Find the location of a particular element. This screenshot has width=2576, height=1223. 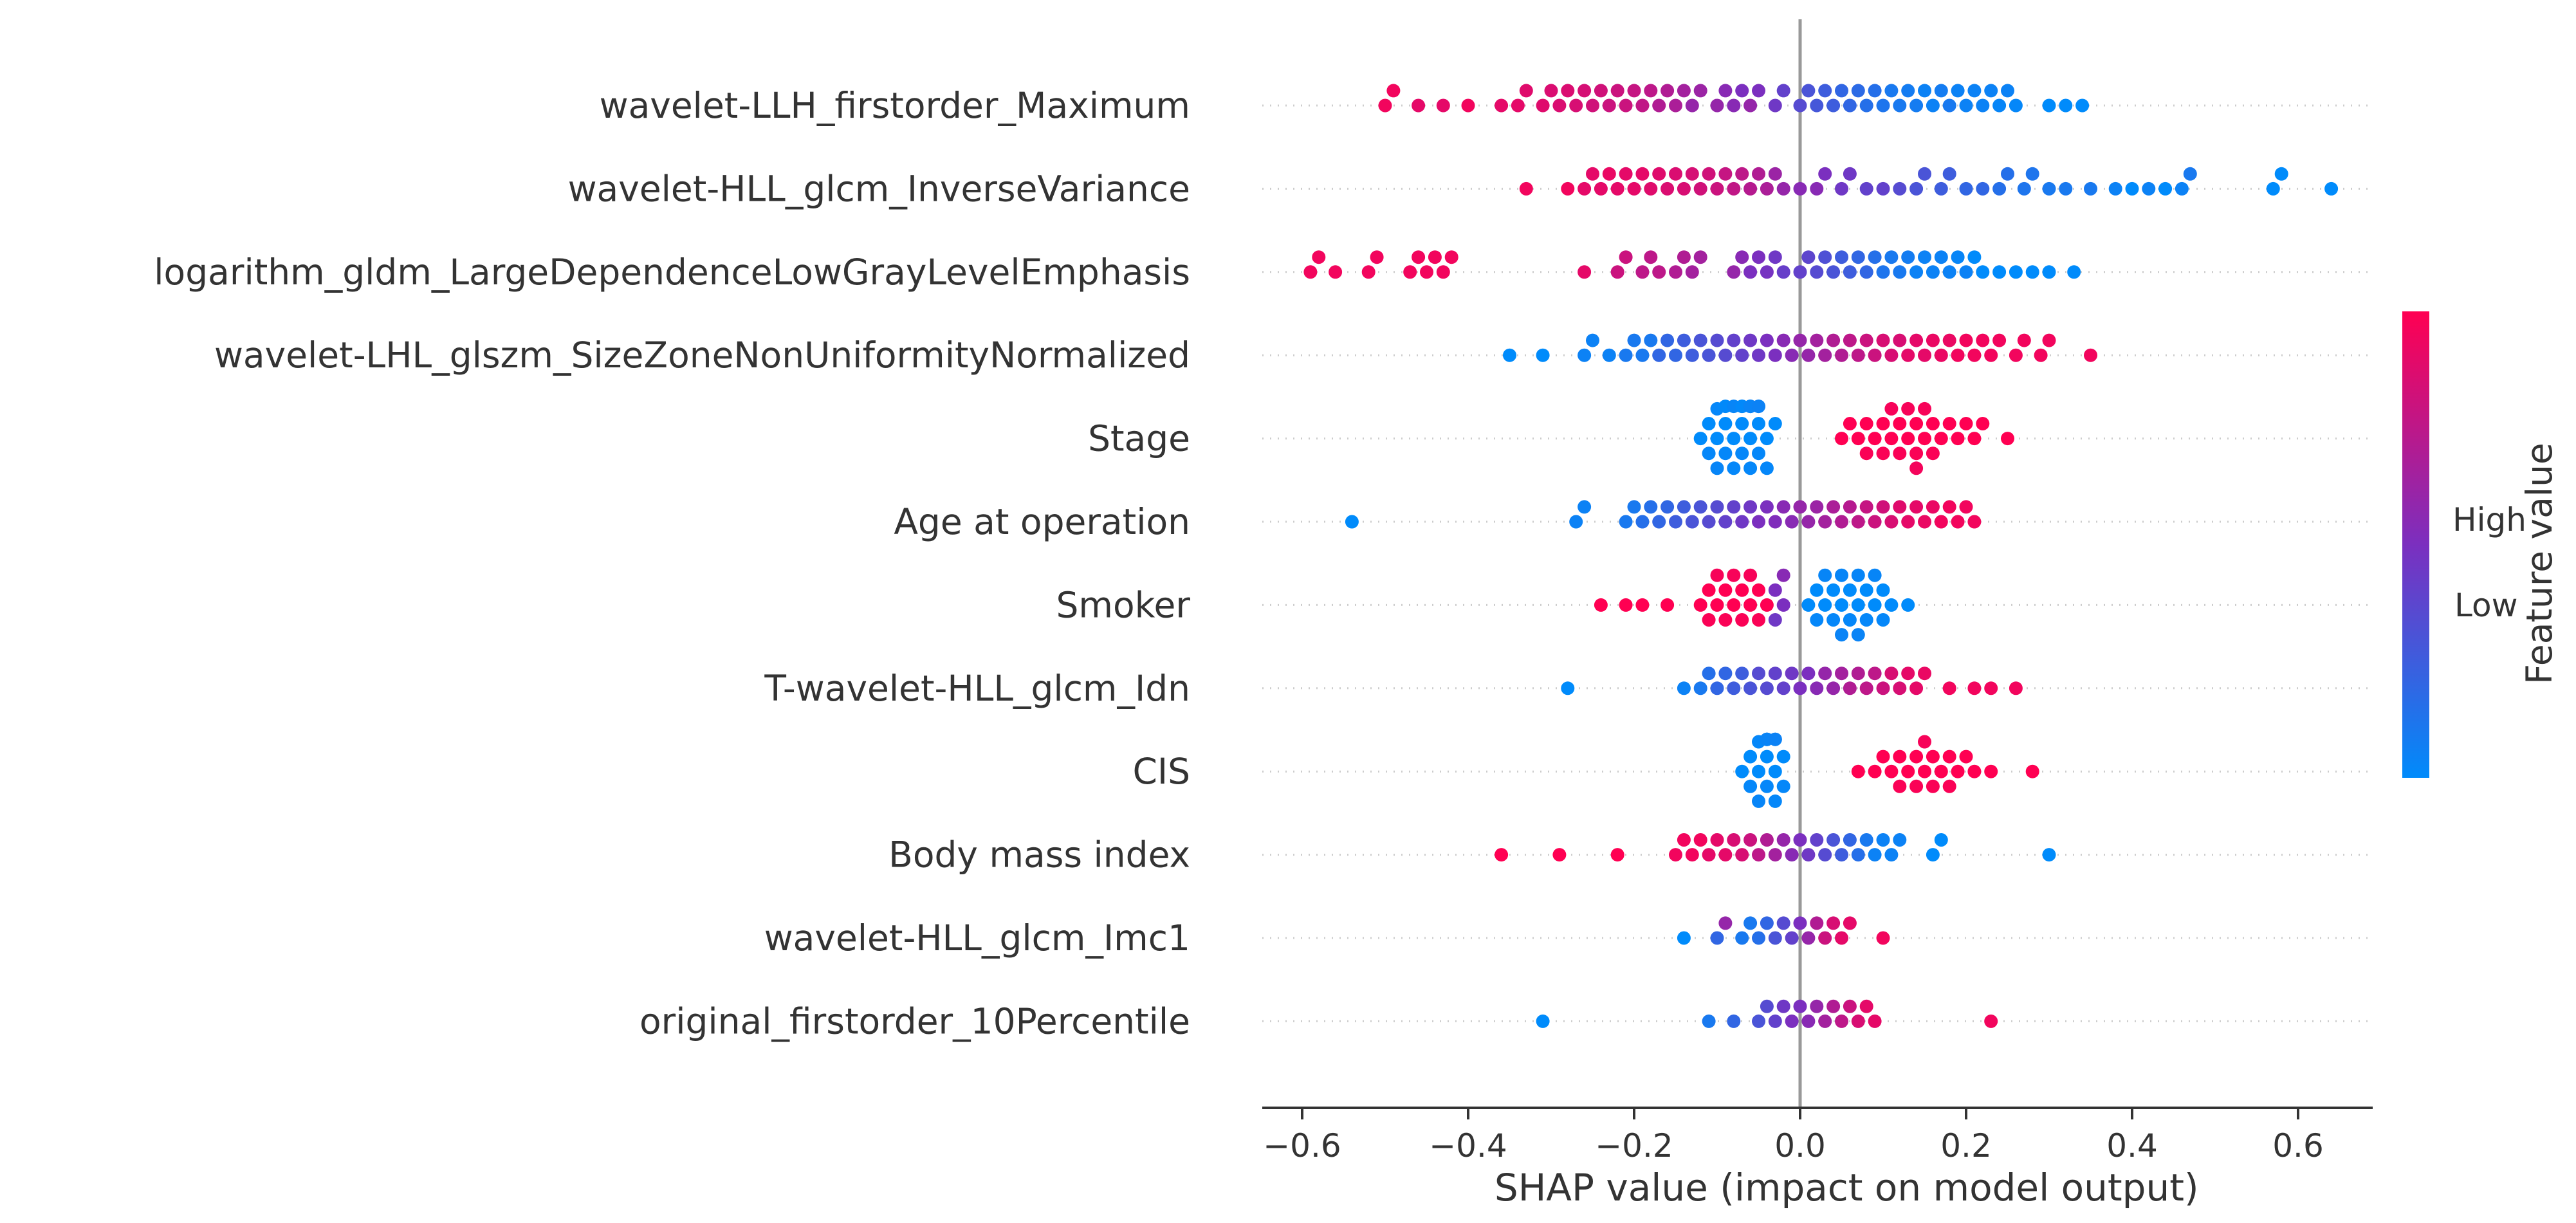

feature-label: original_firstorder_10Percentile is located at coordinates (914, 1021).